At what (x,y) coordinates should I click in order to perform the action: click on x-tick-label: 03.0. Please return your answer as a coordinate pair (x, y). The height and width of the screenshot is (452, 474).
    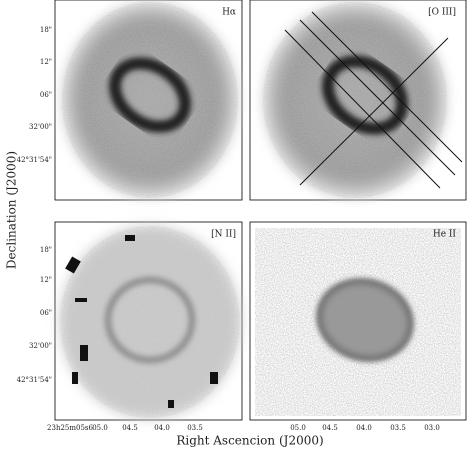
    Looking at the image, I should click on (432, 428).